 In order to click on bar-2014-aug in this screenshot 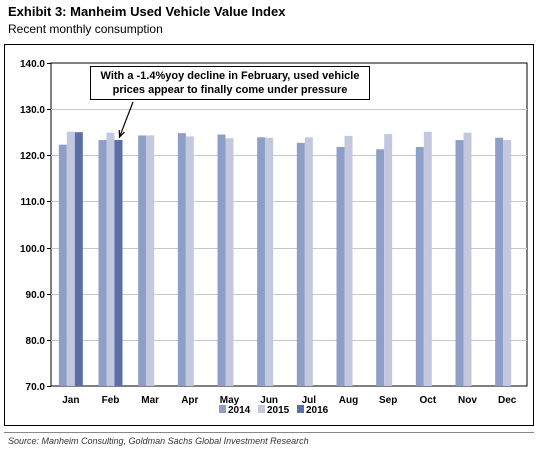, I will do `click(340, 266)`.